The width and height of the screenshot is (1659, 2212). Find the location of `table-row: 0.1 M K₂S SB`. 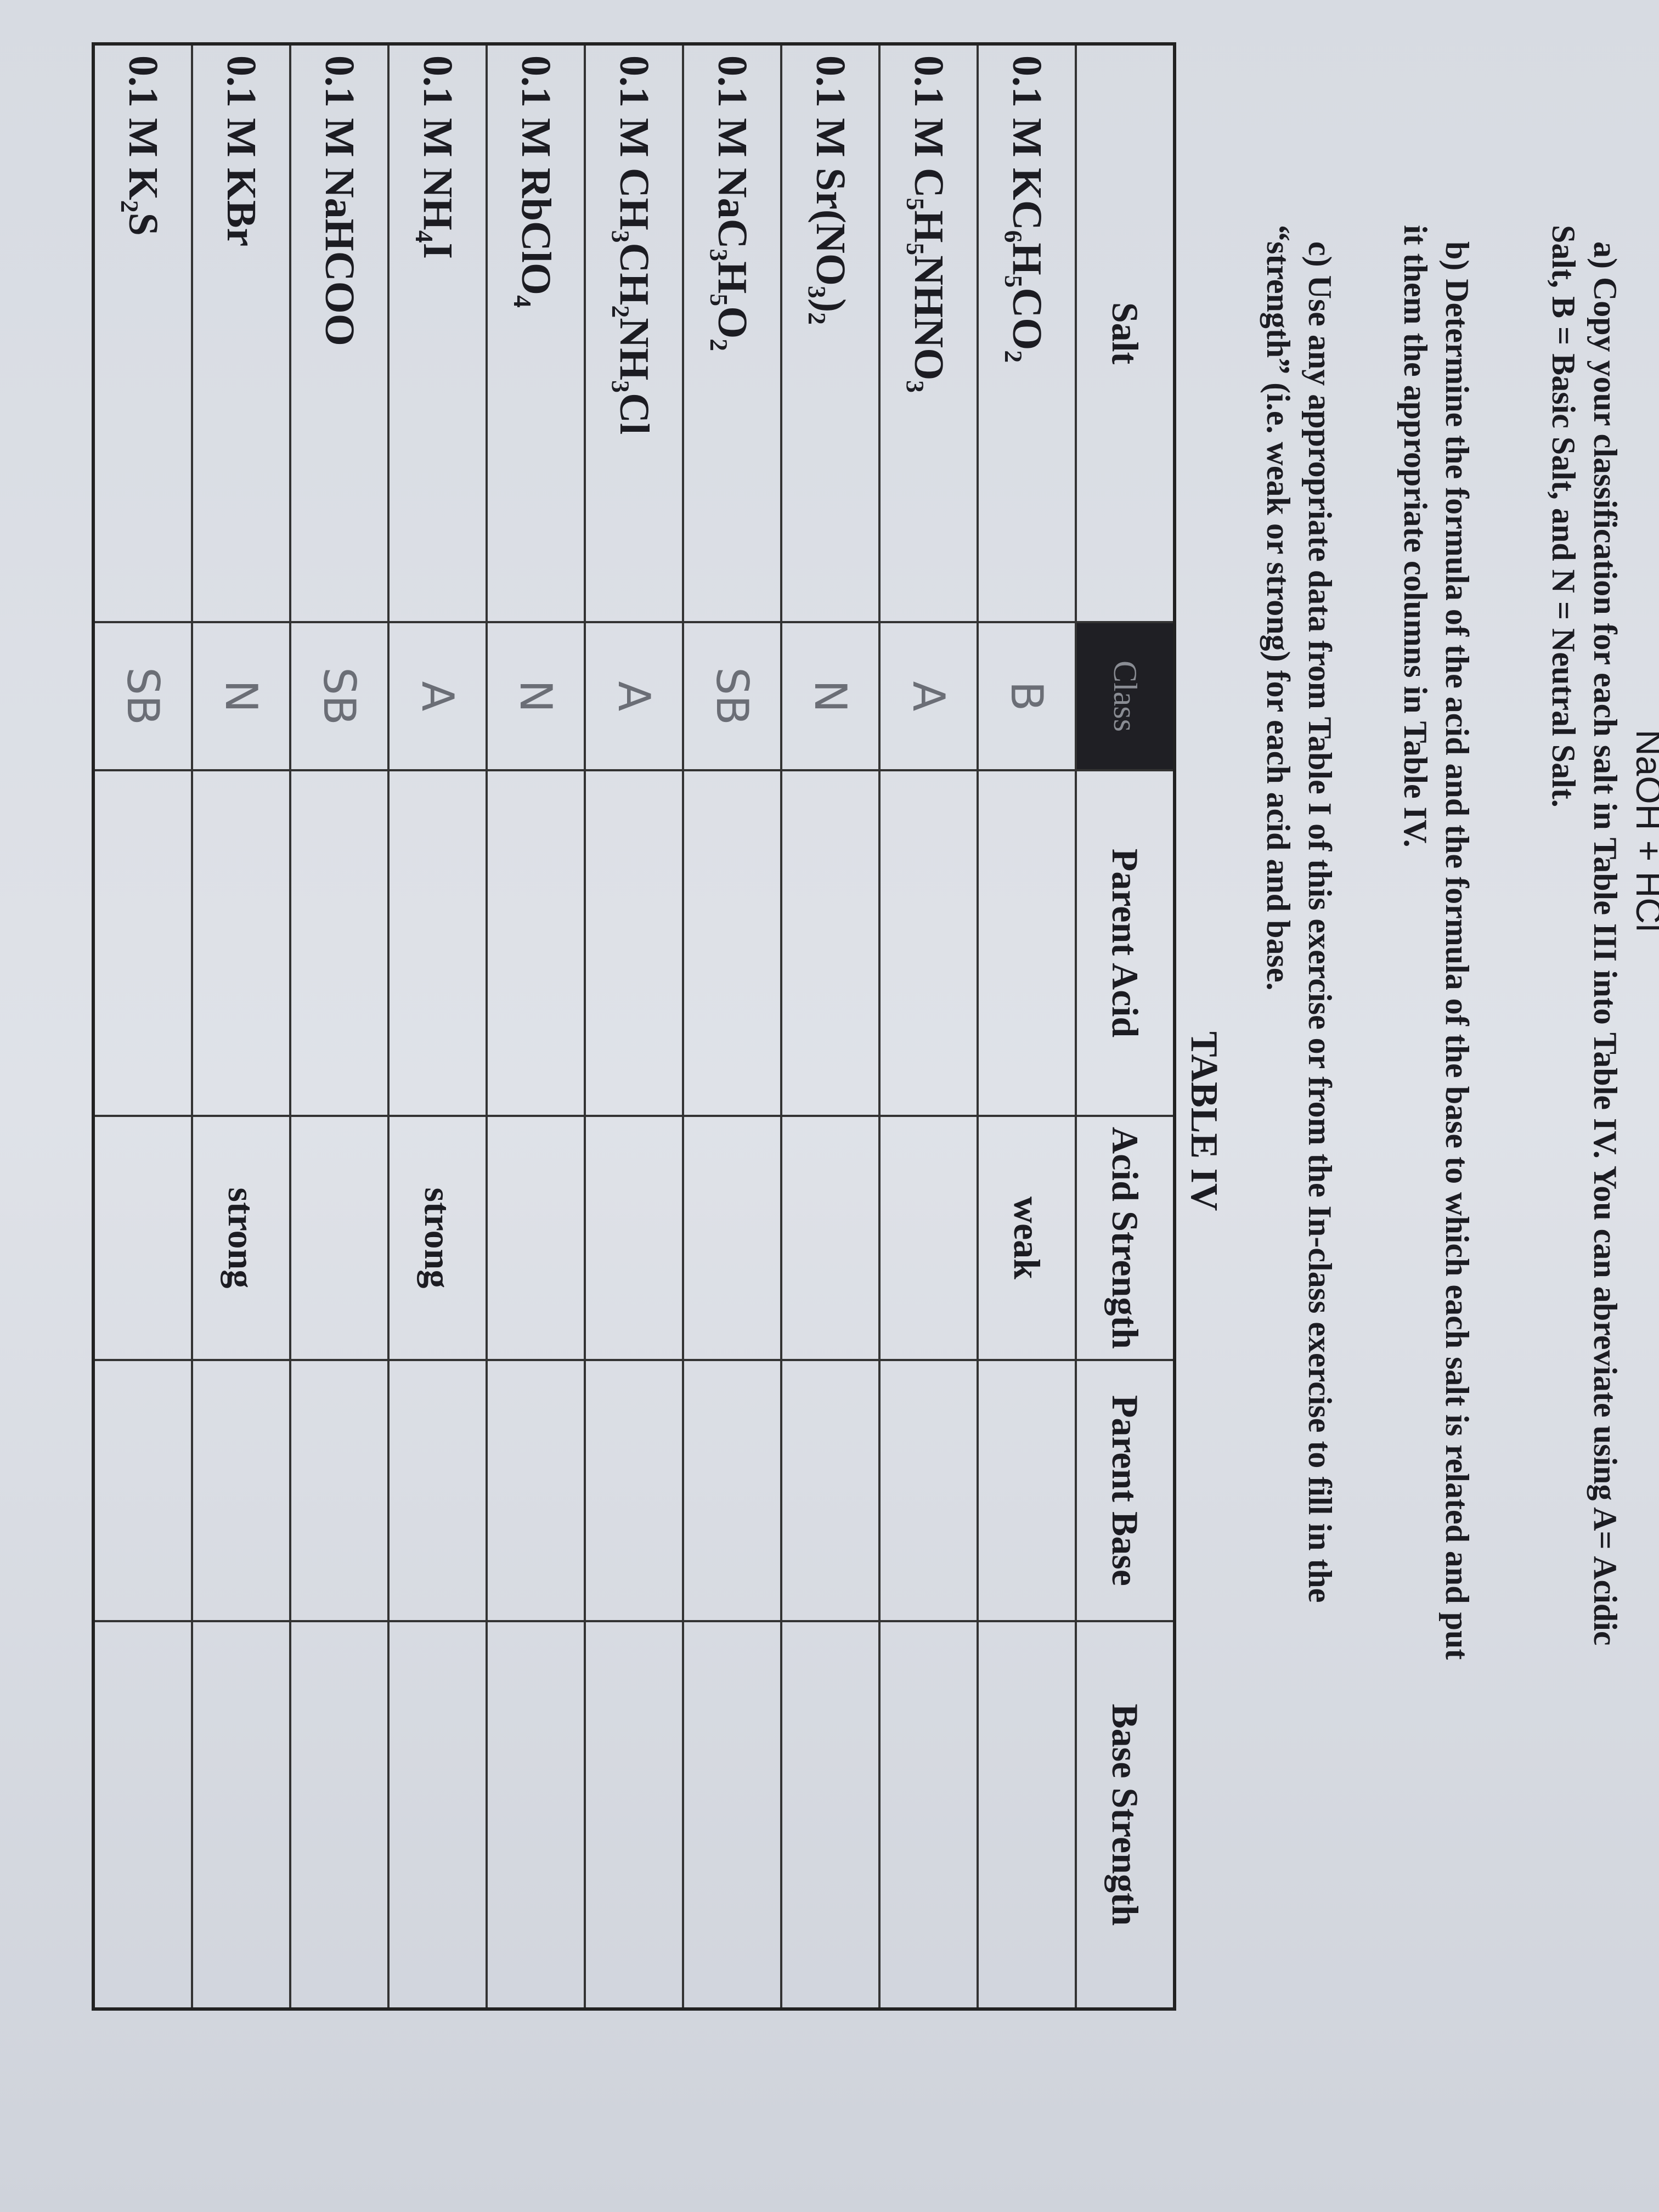

table-row: 0.1 M K₂S SB is located at coordinates (143, 1026).